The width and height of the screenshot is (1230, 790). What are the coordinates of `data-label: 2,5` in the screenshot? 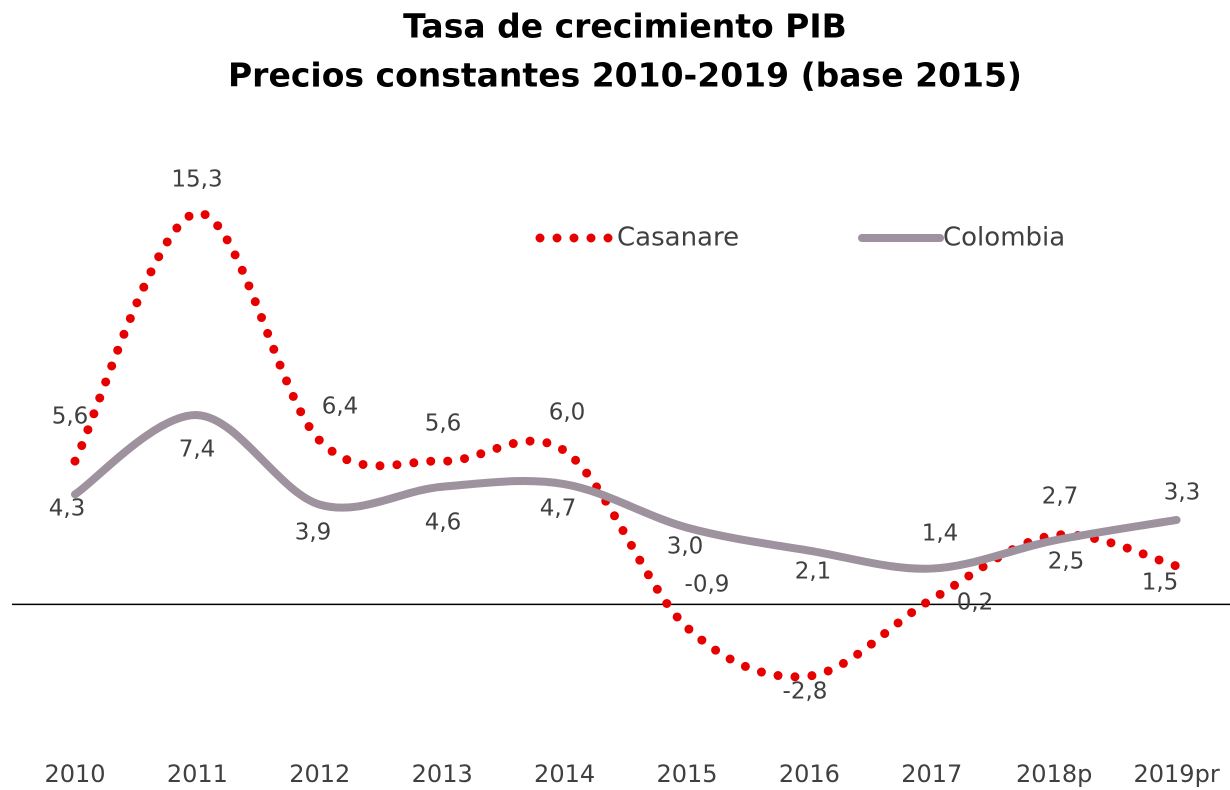 It's located at (1066, 562).